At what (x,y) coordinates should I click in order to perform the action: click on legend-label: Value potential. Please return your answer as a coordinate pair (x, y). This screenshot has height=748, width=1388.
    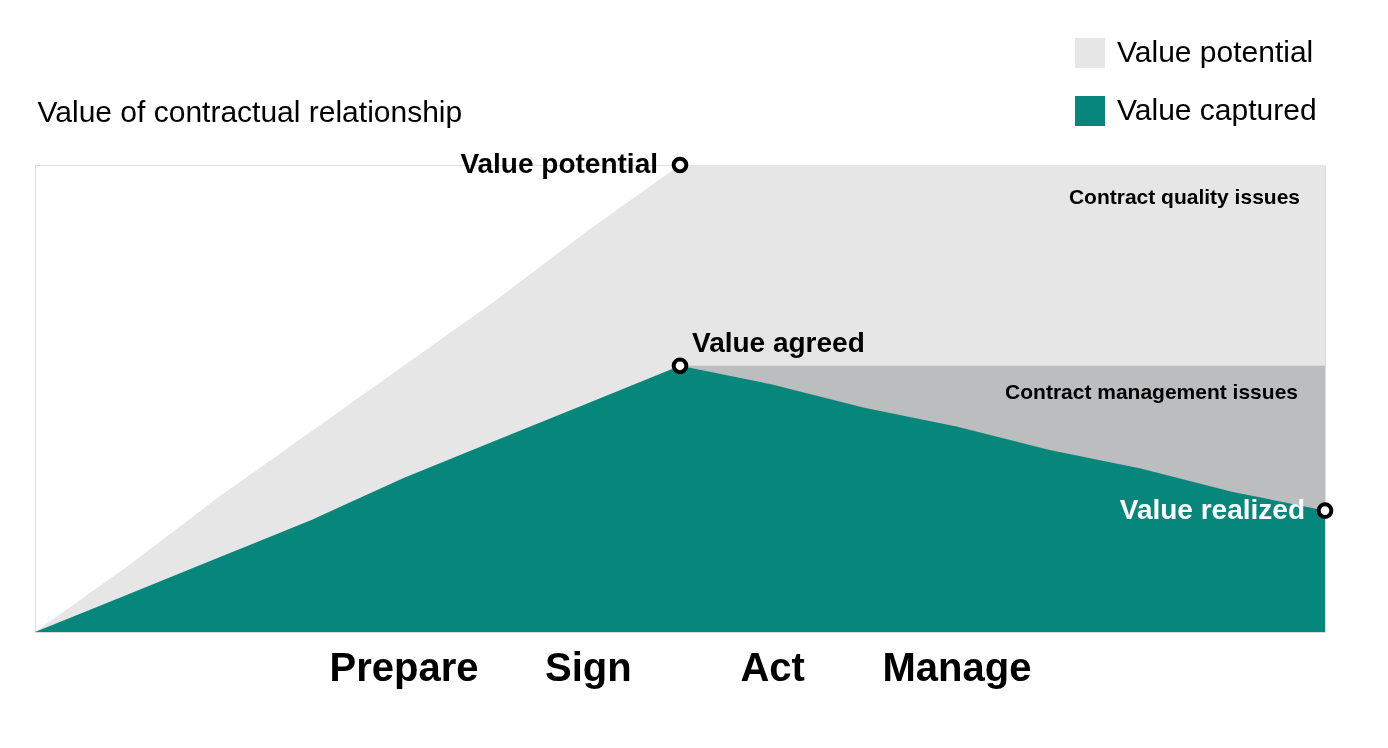
    Looking at the image, I should click on (1215, 51).